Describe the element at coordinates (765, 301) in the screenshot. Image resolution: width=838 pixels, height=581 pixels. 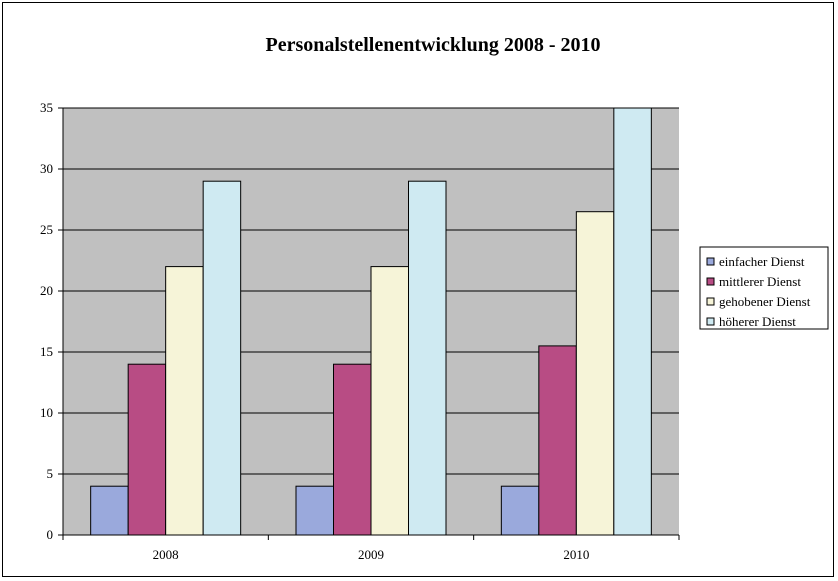
I see `legend-label: gehobener Dienst` at that location.